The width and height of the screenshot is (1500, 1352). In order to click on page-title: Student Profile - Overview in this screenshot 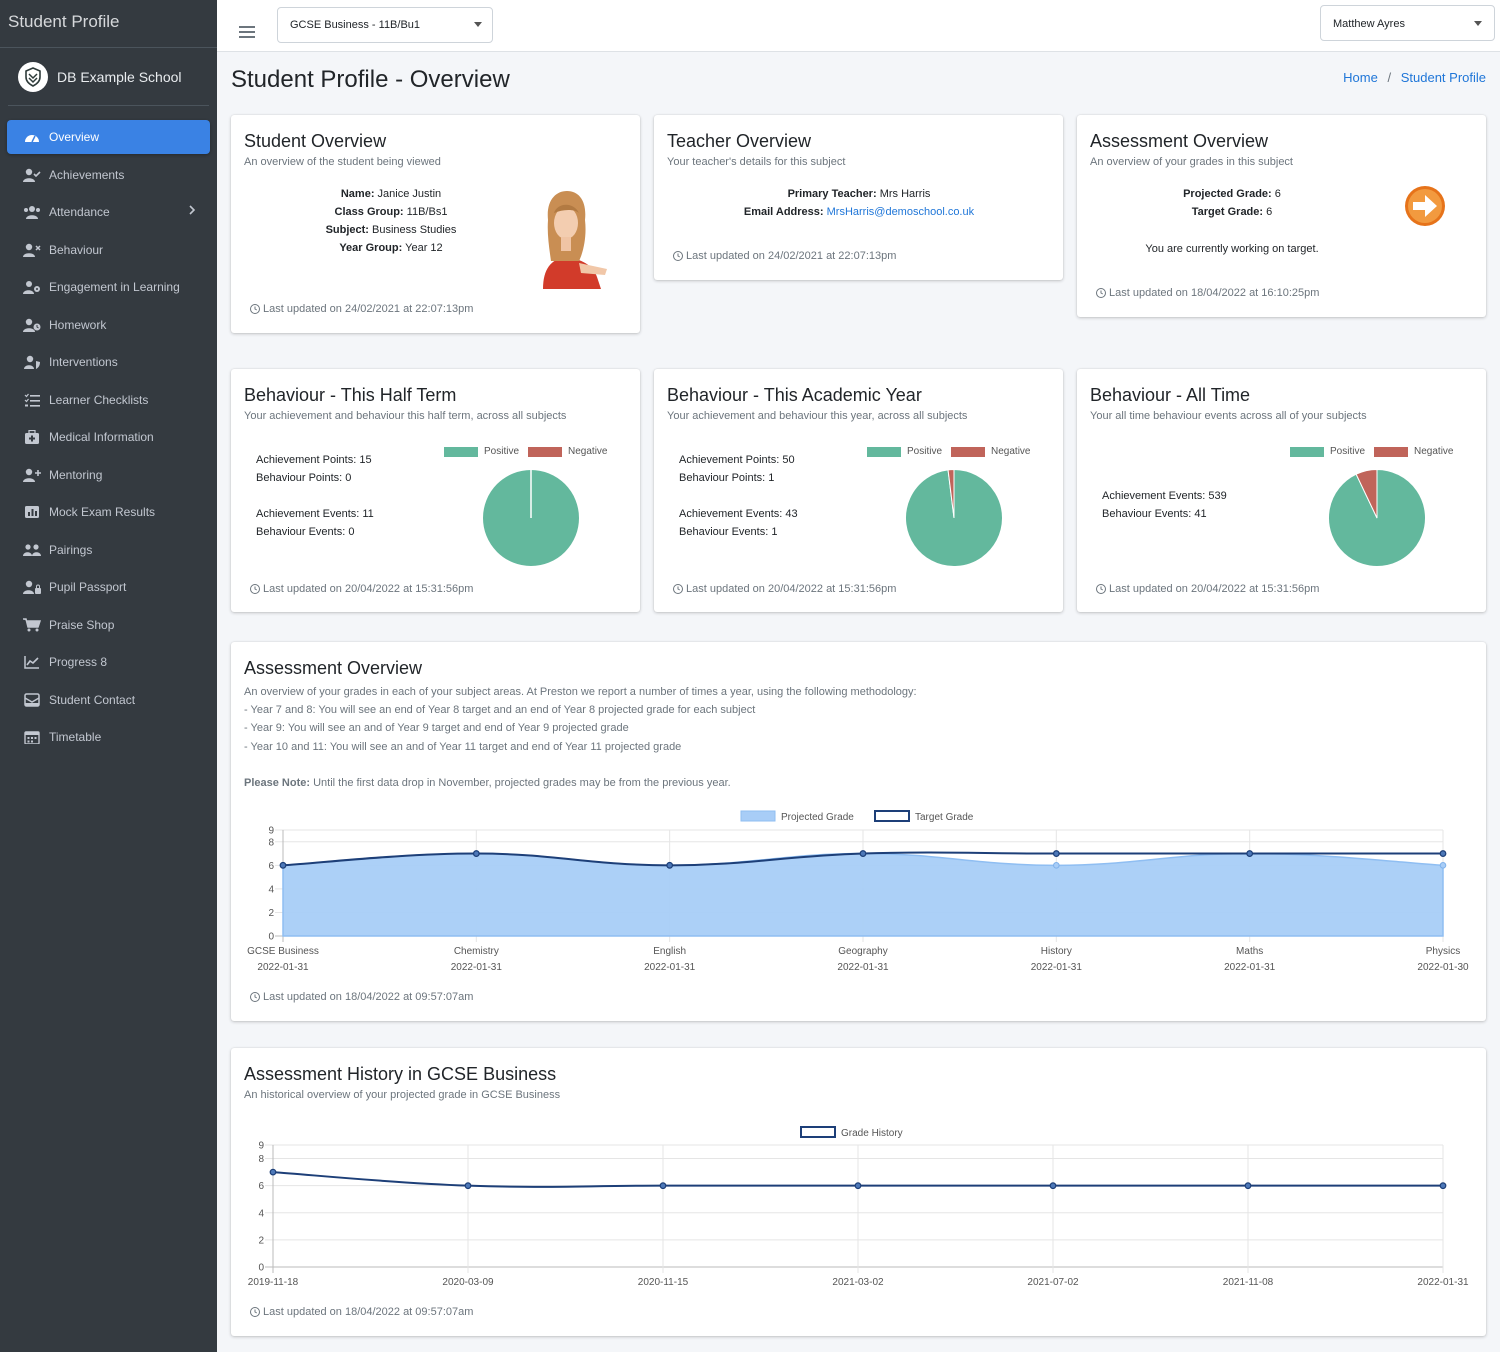, I will do `click(370, 79)`.